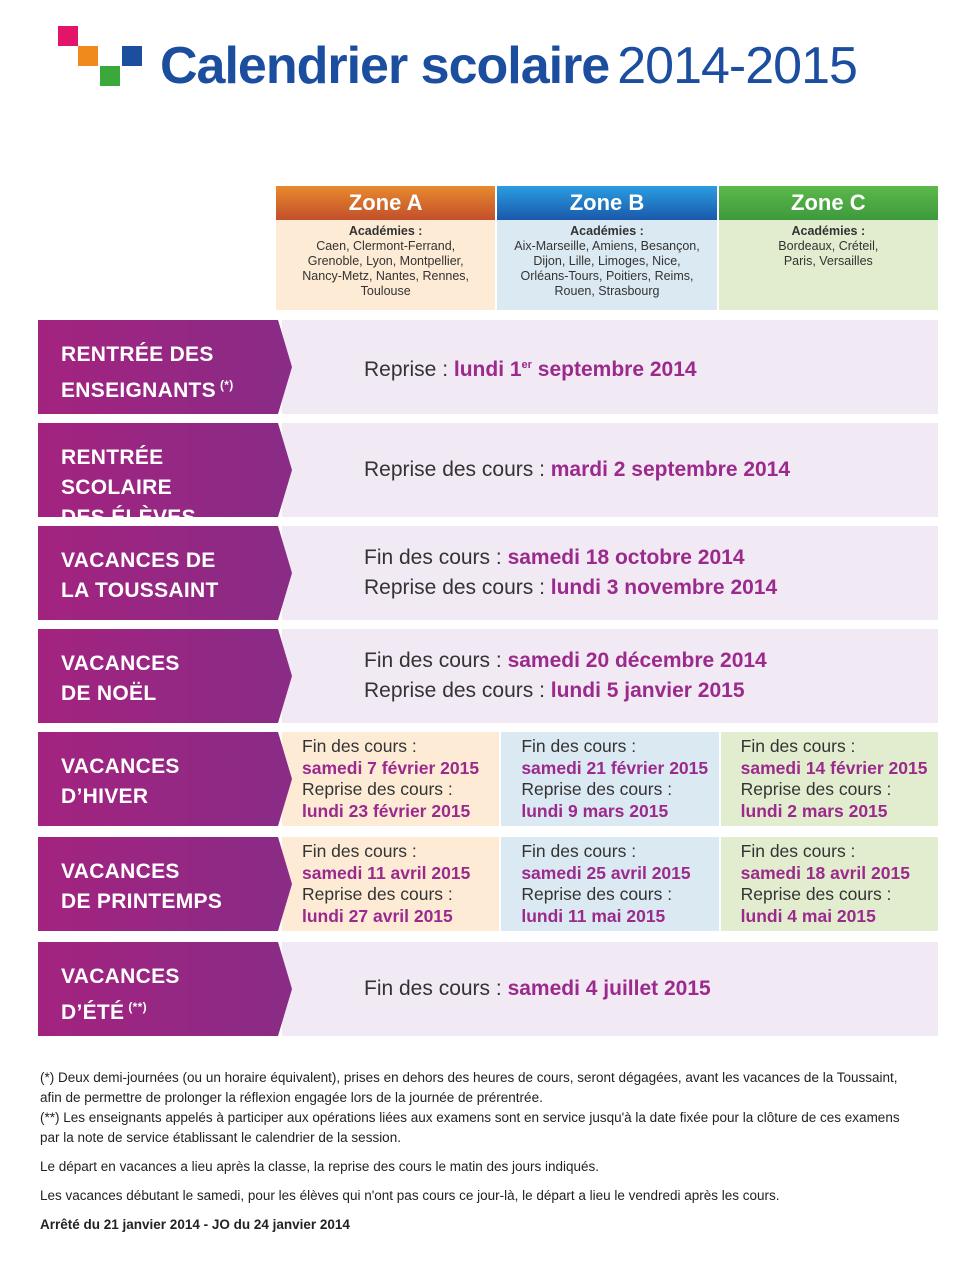  Describe the element at coordinates (670, 469) in the screenshot. I see `date-value: mardi 2 septembre 2014` at that location.